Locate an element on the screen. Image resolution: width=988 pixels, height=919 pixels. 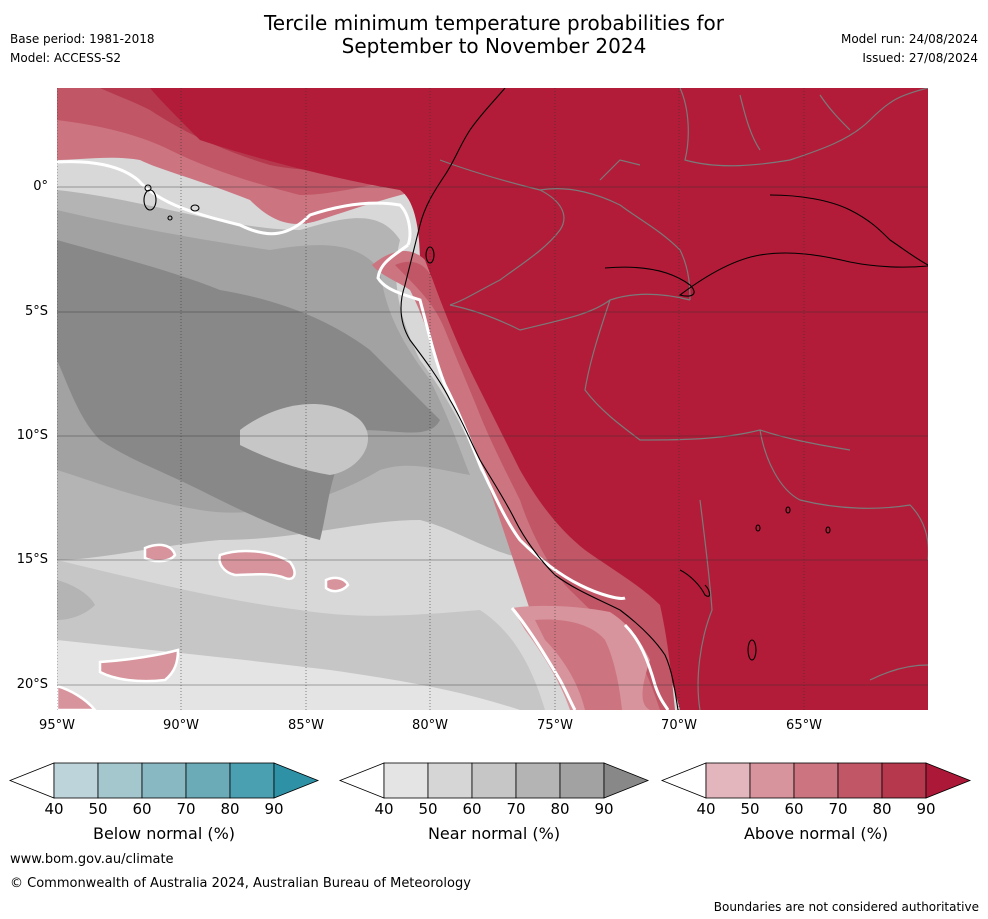
lon-label-70w: 70°W is located at coordinates (679, 725).